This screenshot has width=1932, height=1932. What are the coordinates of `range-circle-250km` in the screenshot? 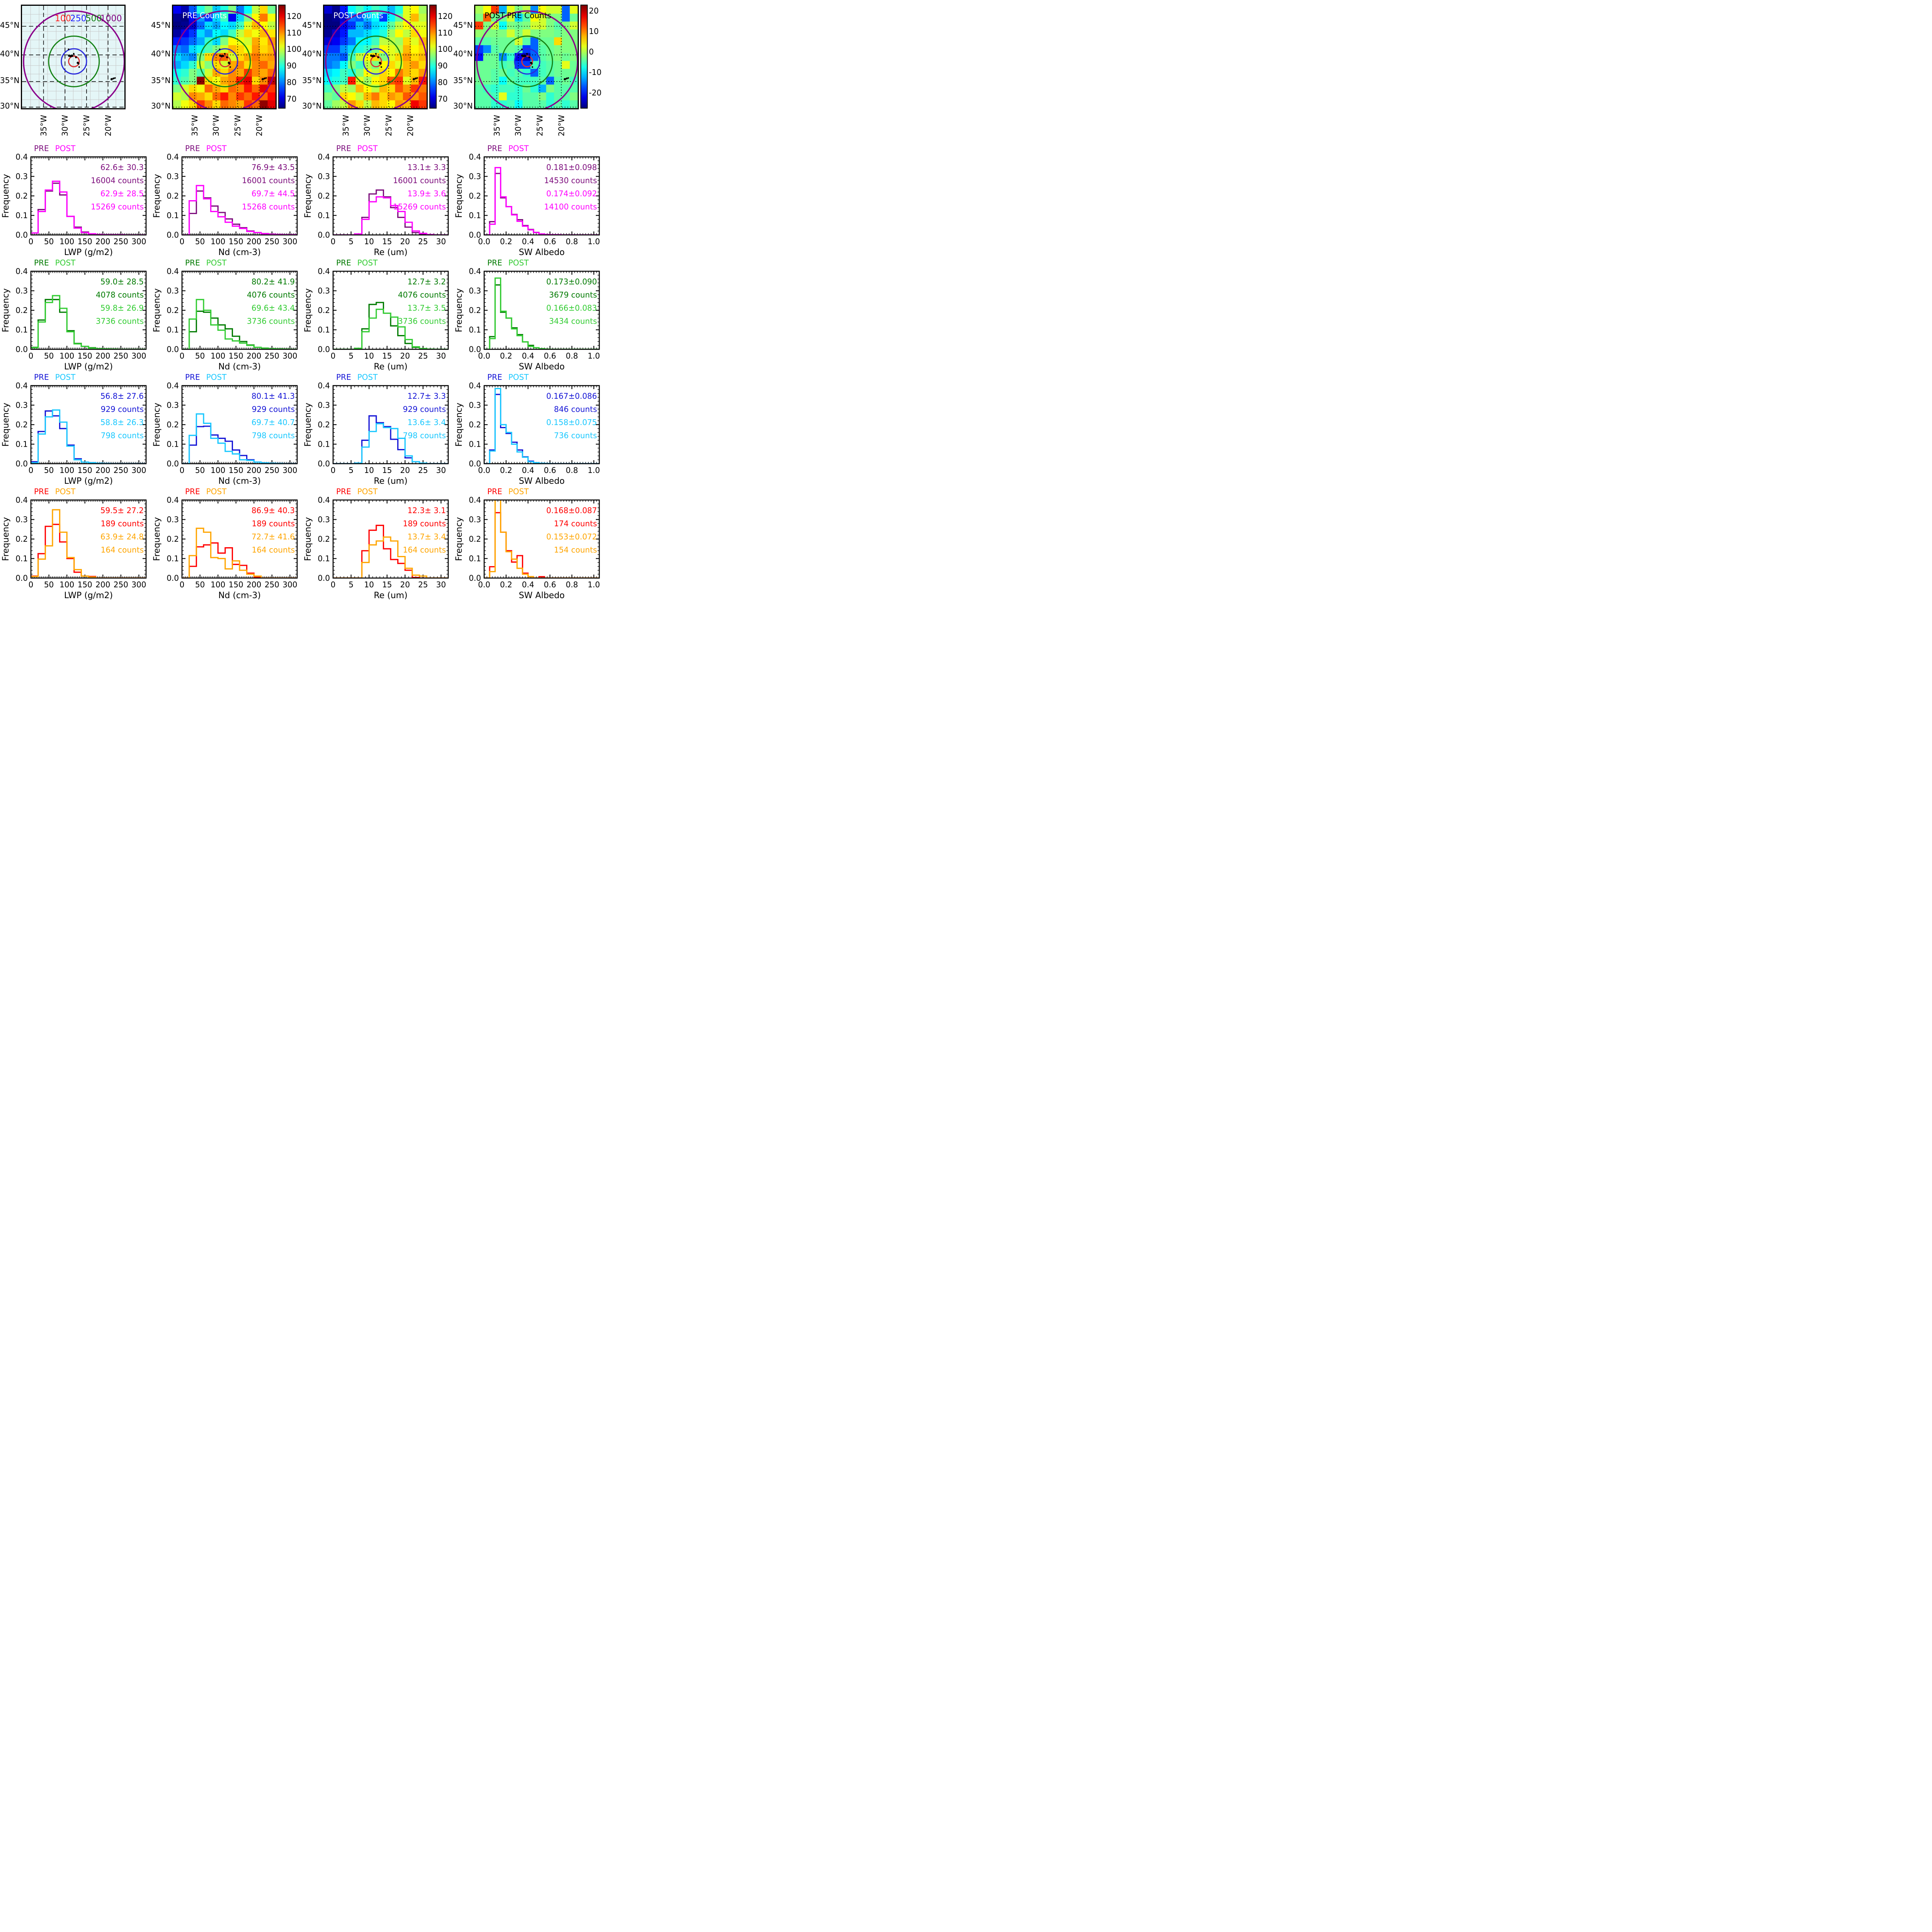 It's located at (528, 62).